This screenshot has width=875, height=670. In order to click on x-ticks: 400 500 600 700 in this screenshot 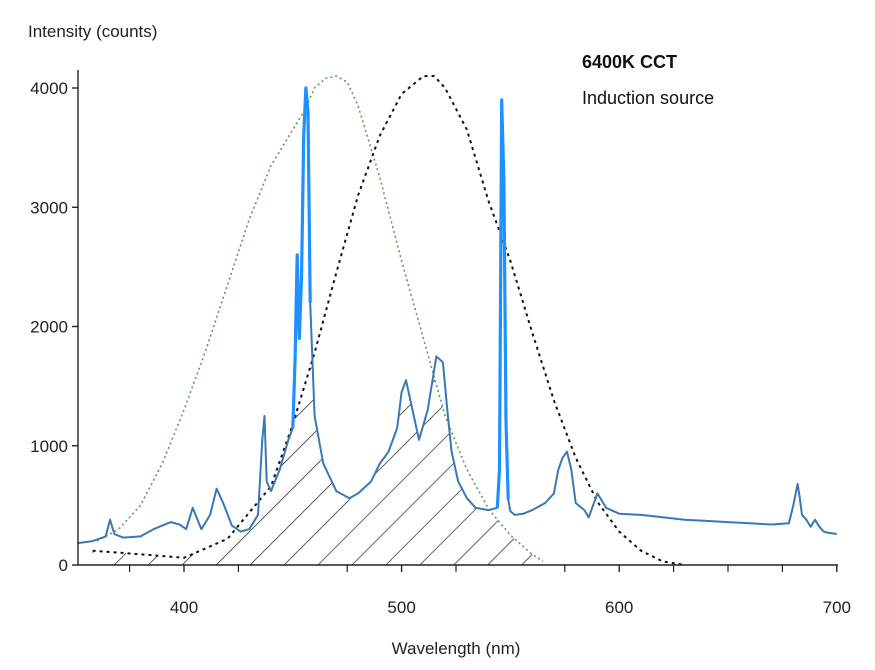, I will do `click(490, 591)`.